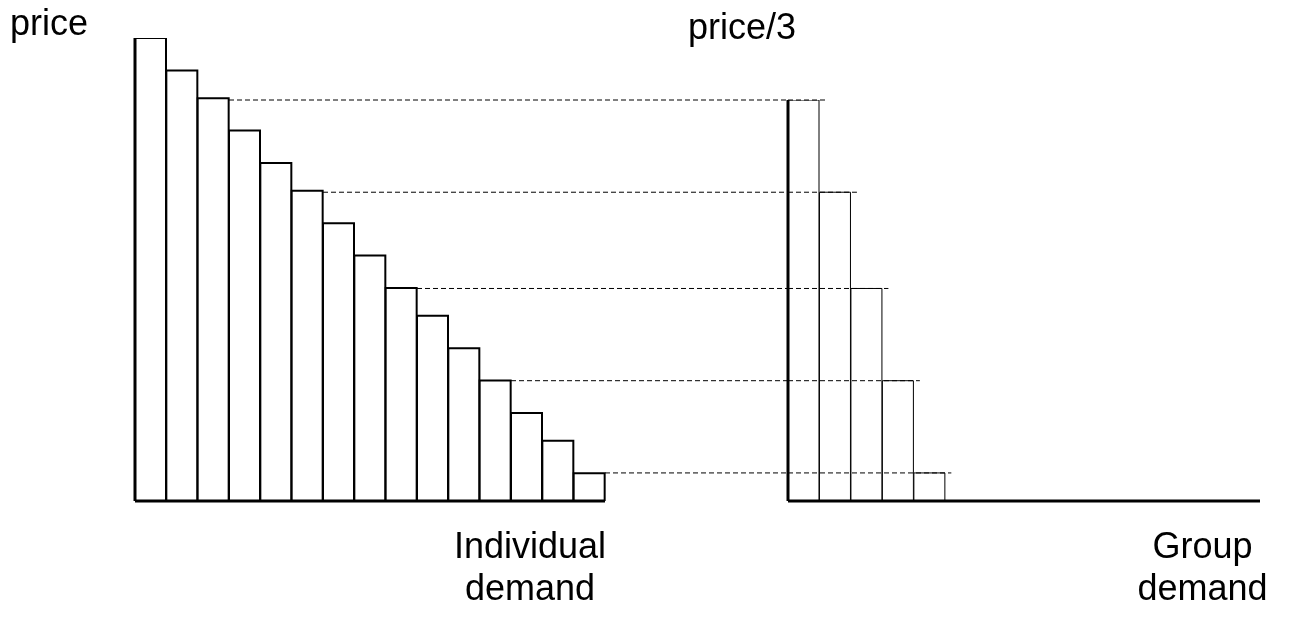  What do you see at coordinates (1202, 567) in the screenshot?
I see `x-axis-title: Group demand` at bounding box center [1202, 567].